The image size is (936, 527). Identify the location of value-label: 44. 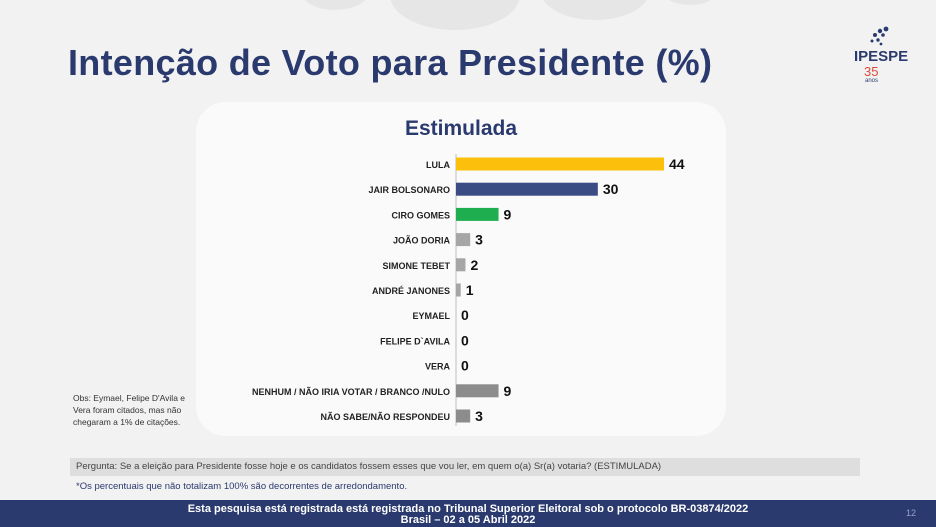
(677, 164).